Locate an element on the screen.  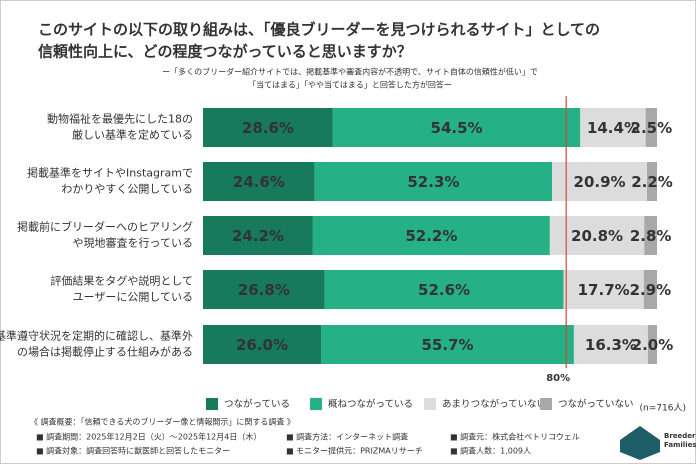
value-label: 55.7% is located at coordinates (447, 345).